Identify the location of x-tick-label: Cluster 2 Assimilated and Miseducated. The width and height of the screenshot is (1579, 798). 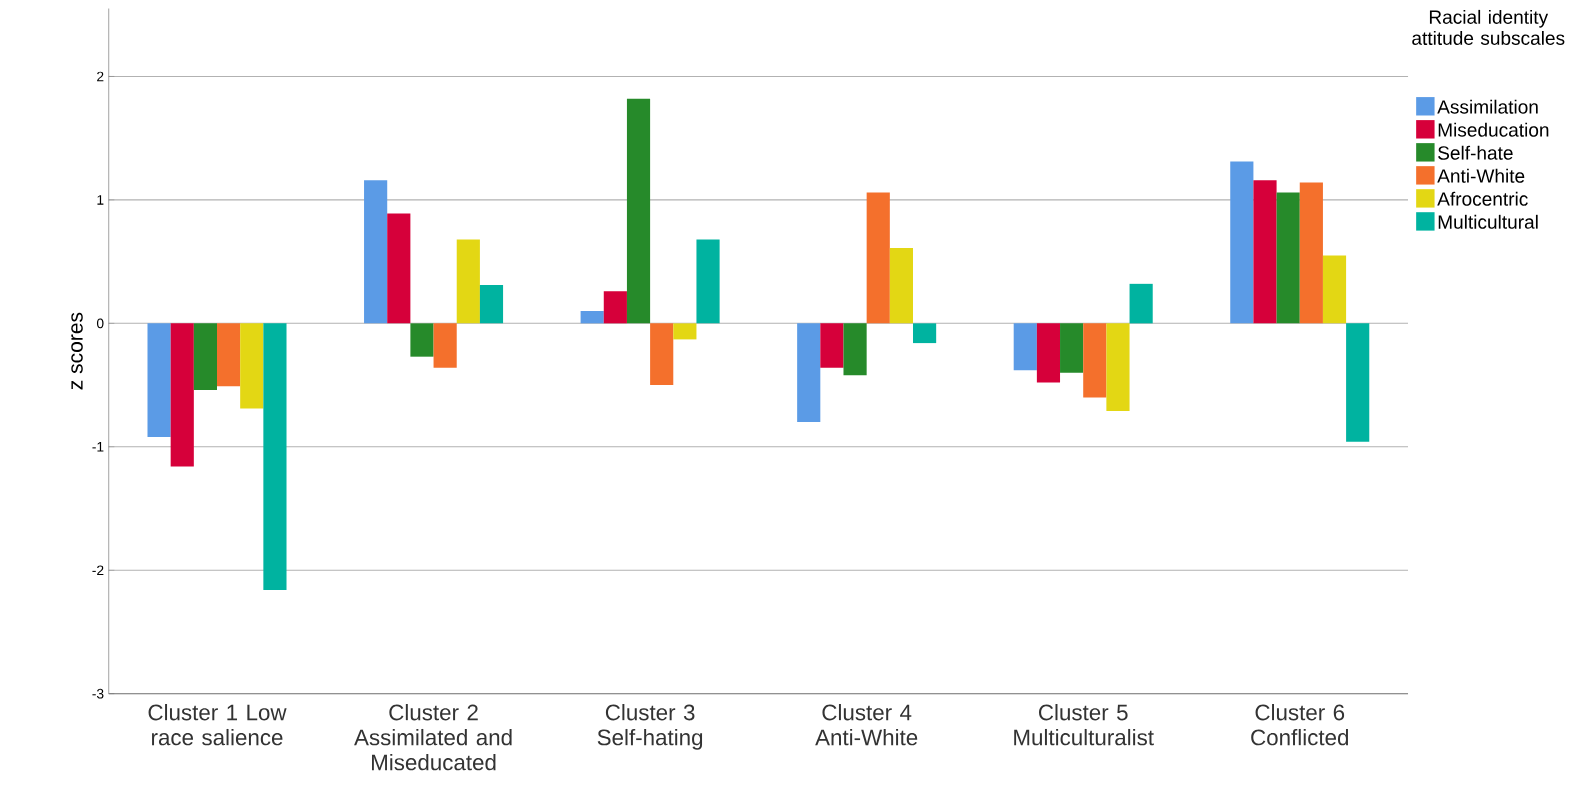
(433, 737).